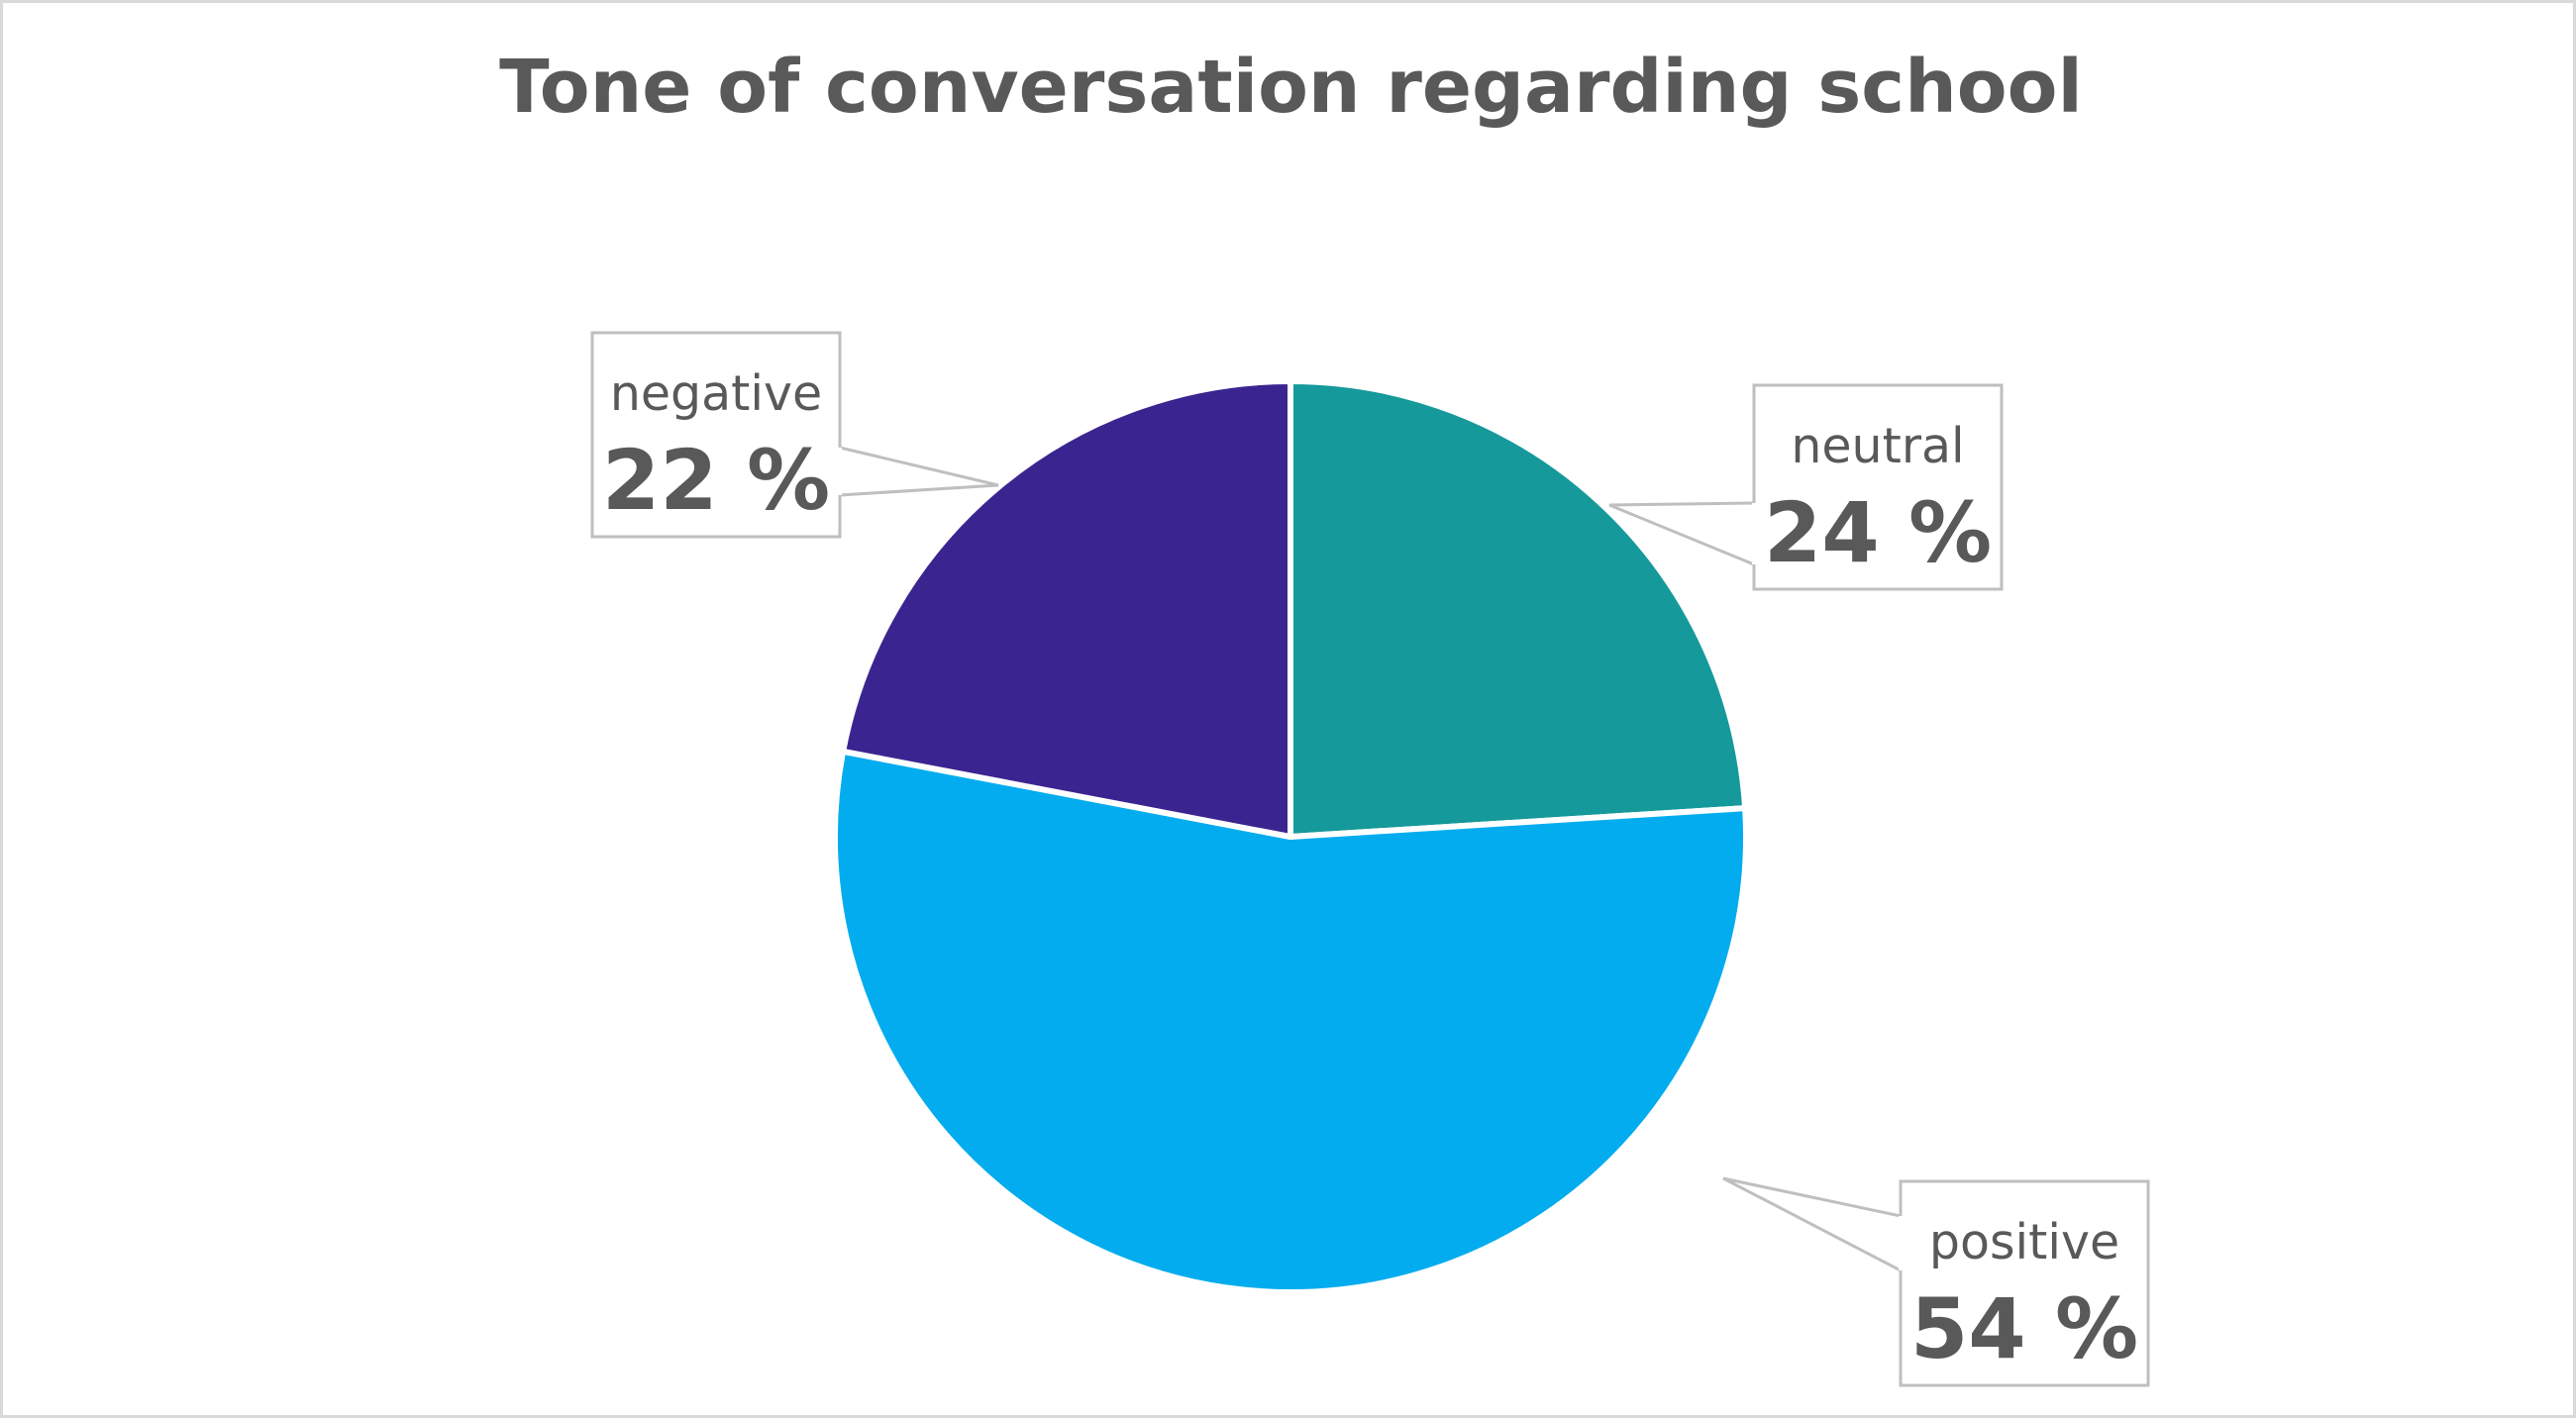 This screenshot has width=2576, height=1421. Describe the element at coordinates (1291, 87) in the screenshot. I see `chart-title: Tone of conversation regarding school` at that location.